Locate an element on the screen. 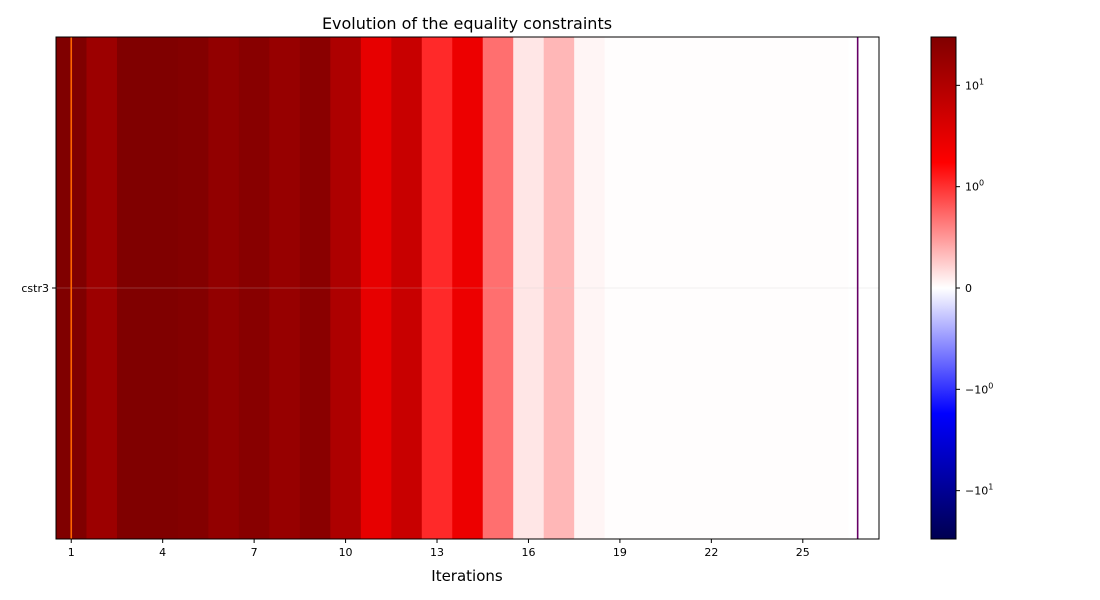 The width and height of the screenshot is (1100, 600). x-axis-label: Iterations is located at coordinates (467, 576).